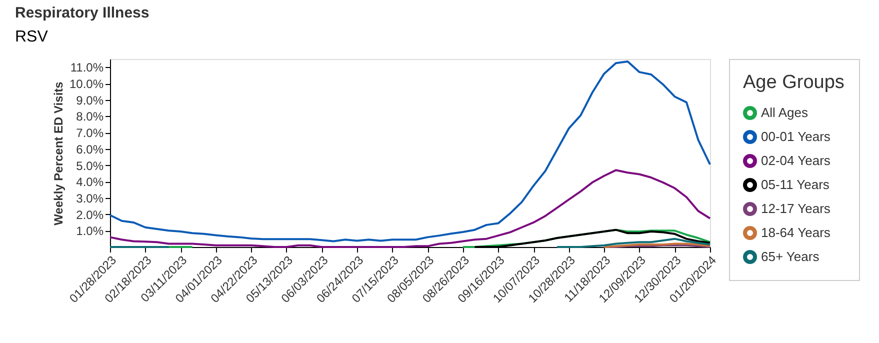  What do you see at coordinates (87, 67) in the screenshot?
I see `y-tick-label: 11.0%` at bounding box center [87, 67].